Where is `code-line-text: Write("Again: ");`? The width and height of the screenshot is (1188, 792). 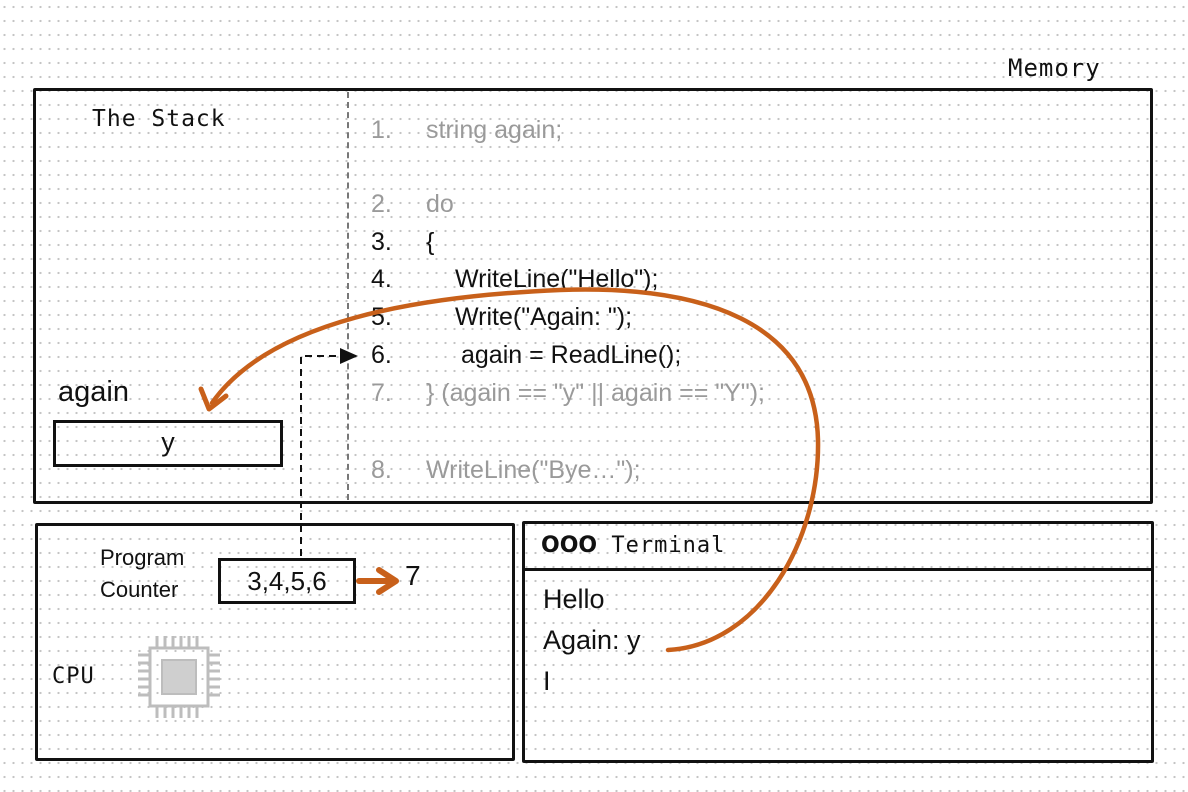 code-line-text: Write("Again: "); is located at coordinates (544, 317).